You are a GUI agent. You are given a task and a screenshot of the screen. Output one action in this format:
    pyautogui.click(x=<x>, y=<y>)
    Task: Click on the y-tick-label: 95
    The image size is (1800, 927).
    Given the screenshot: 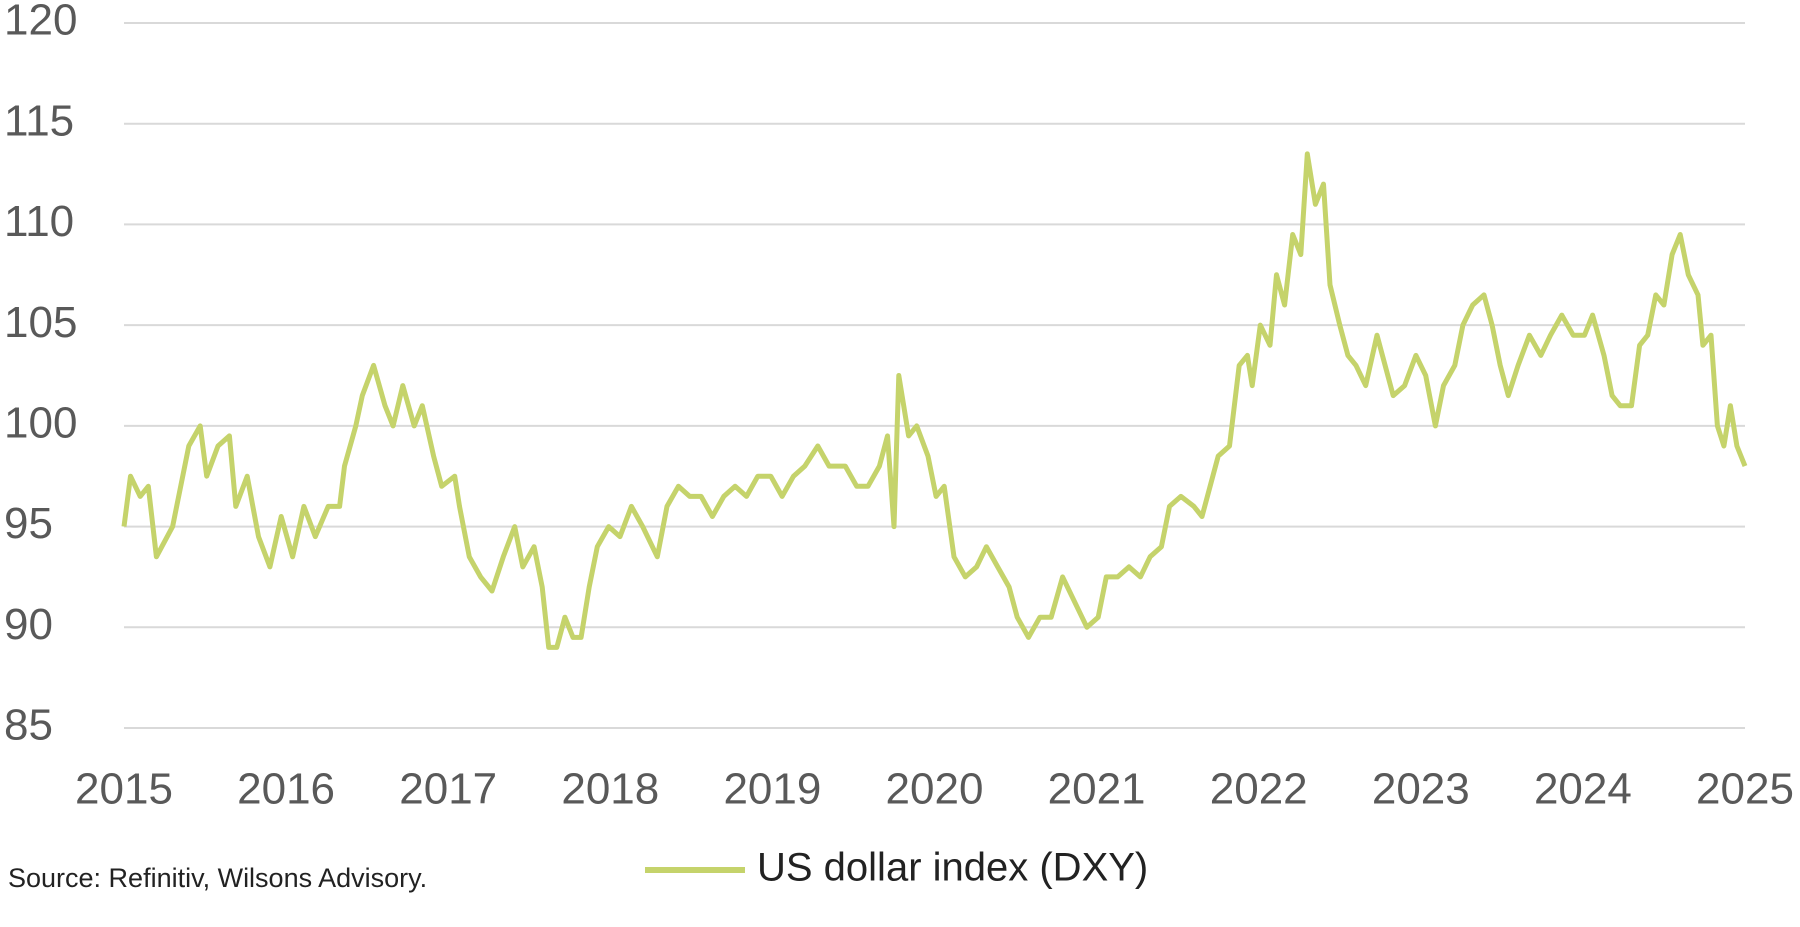 What is the action you would take?
    pyautogui.click(x=28, y=523)
    